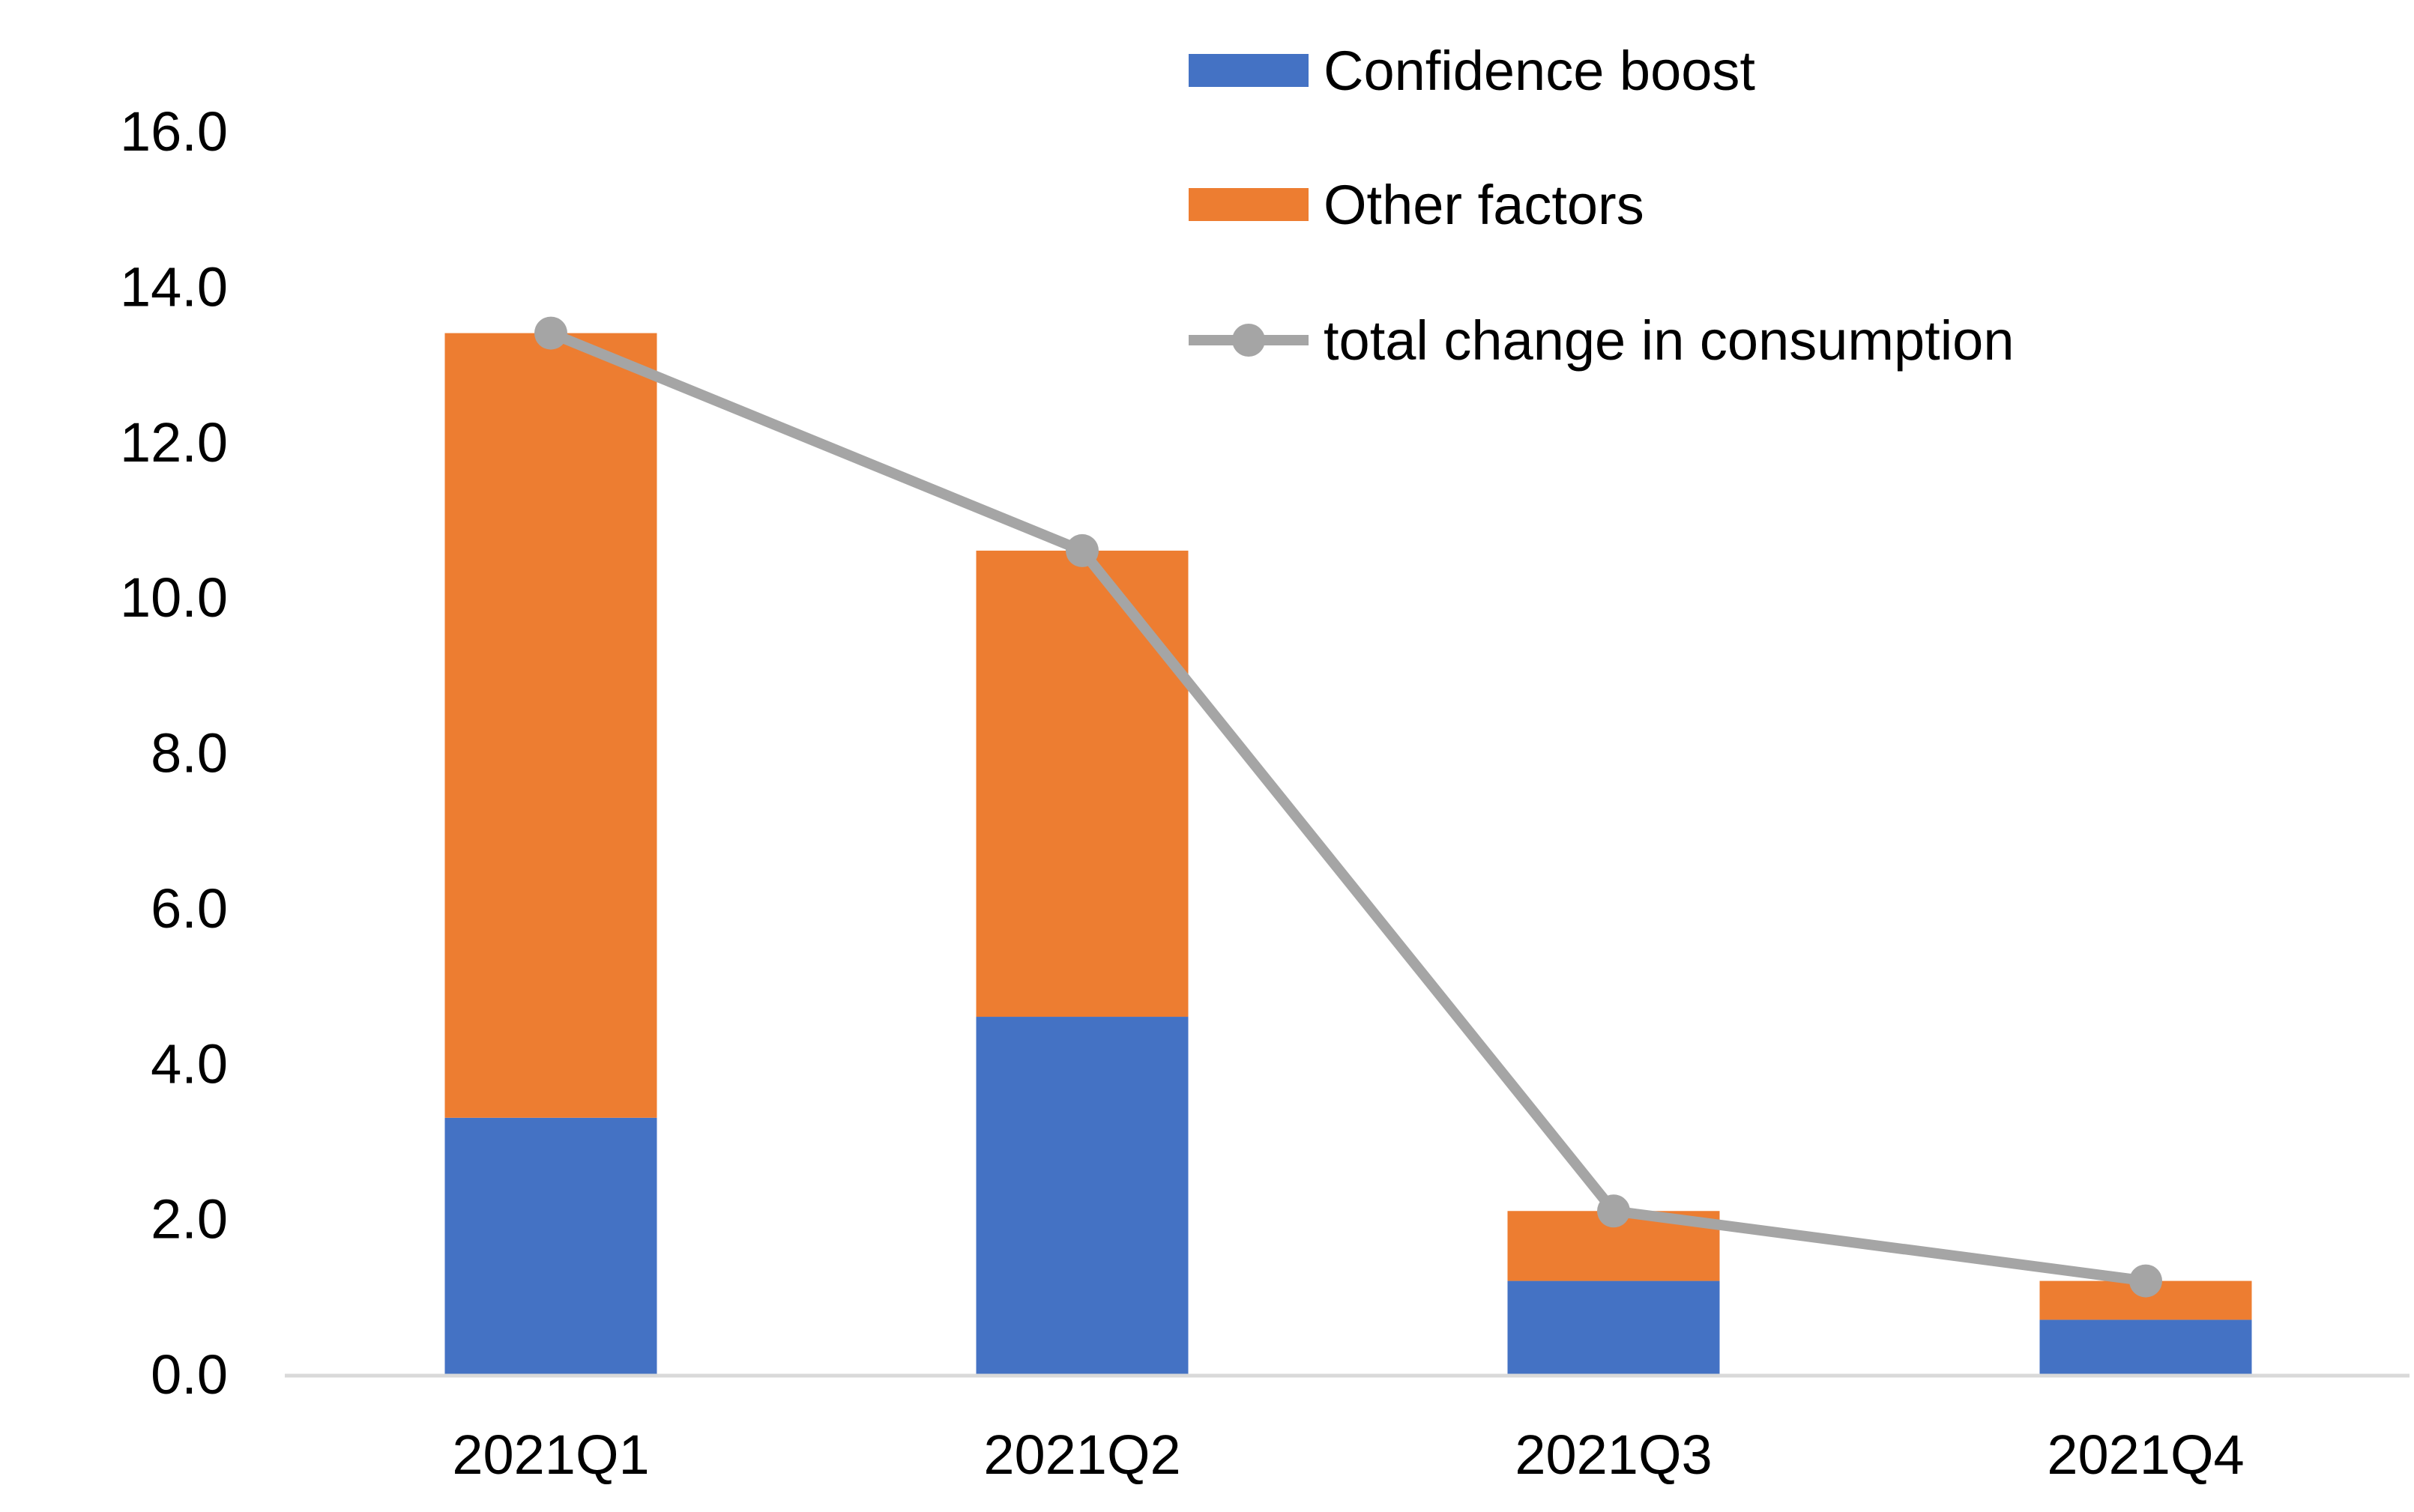 This screenshot has height=1512, width=2414. I want to click on legend-marker, so click(1248, 340).